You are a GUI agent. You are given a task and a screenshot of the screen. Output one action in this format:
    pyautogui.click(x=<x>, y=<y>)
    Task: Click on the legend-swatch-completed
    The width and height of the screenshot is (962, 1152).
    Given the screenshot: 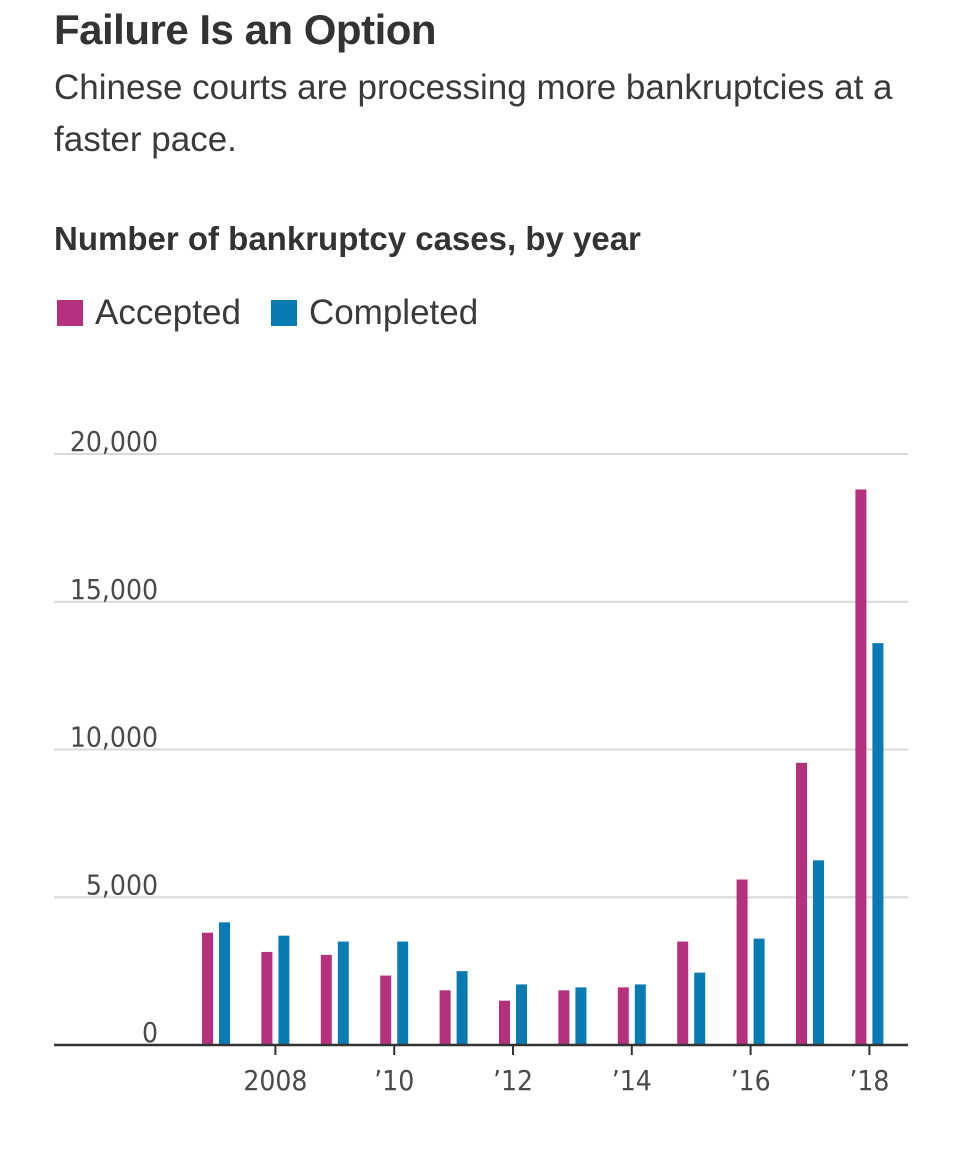 What is the action you would take?
    pyautogui.click(x=283, y=313)
    